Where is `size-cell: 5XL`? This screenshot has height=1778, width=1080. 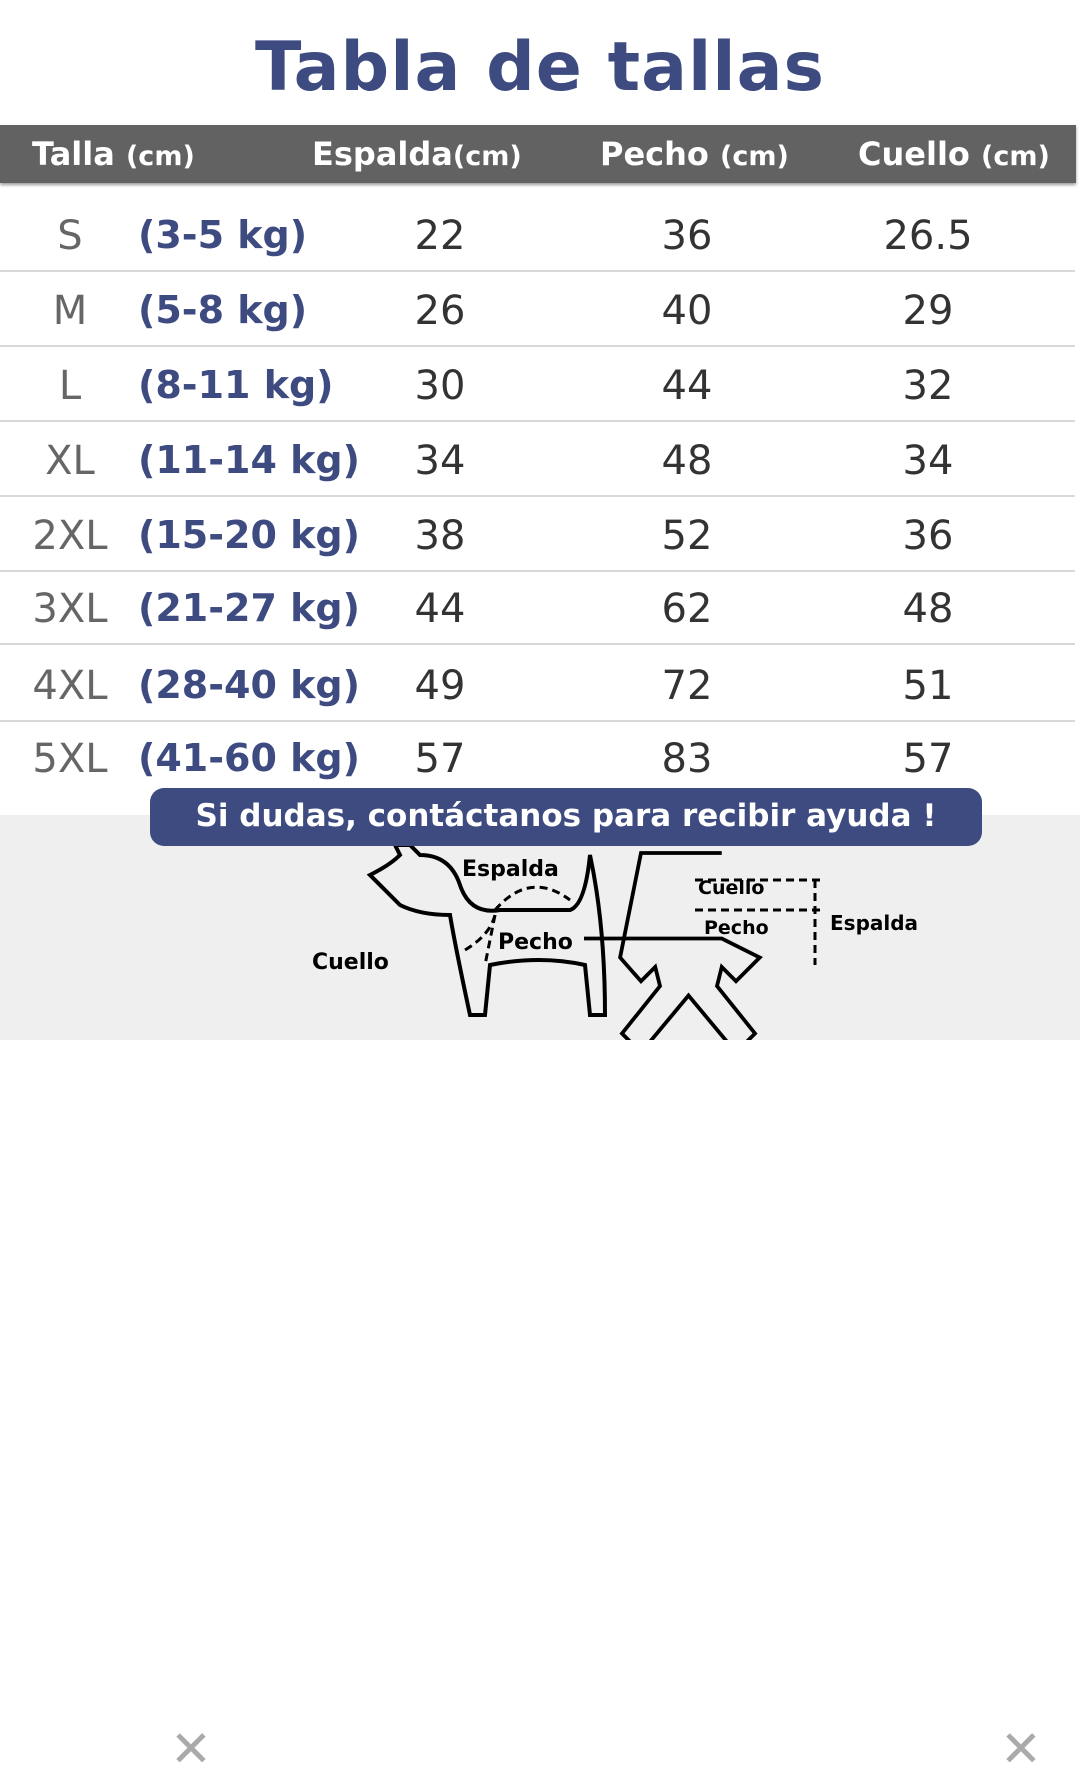 size-cell: 5XL is located at coordinates (70, 759).